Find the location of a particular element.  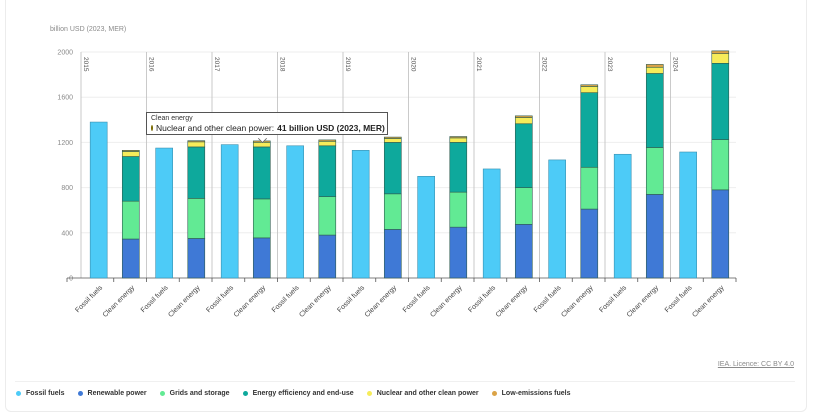

bar-segment-nuclear-and-other-clean-power-2024 is located at coordinates (720, 58).